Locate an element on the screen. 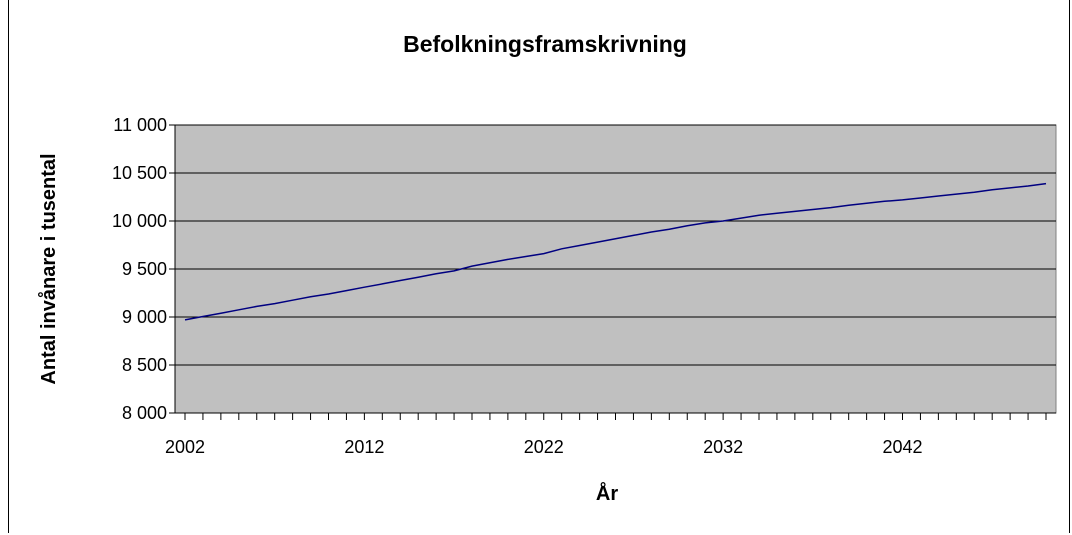 The image size is (1072, 535). y-tick-label: 8 500 is located at coordinates (144, 365).